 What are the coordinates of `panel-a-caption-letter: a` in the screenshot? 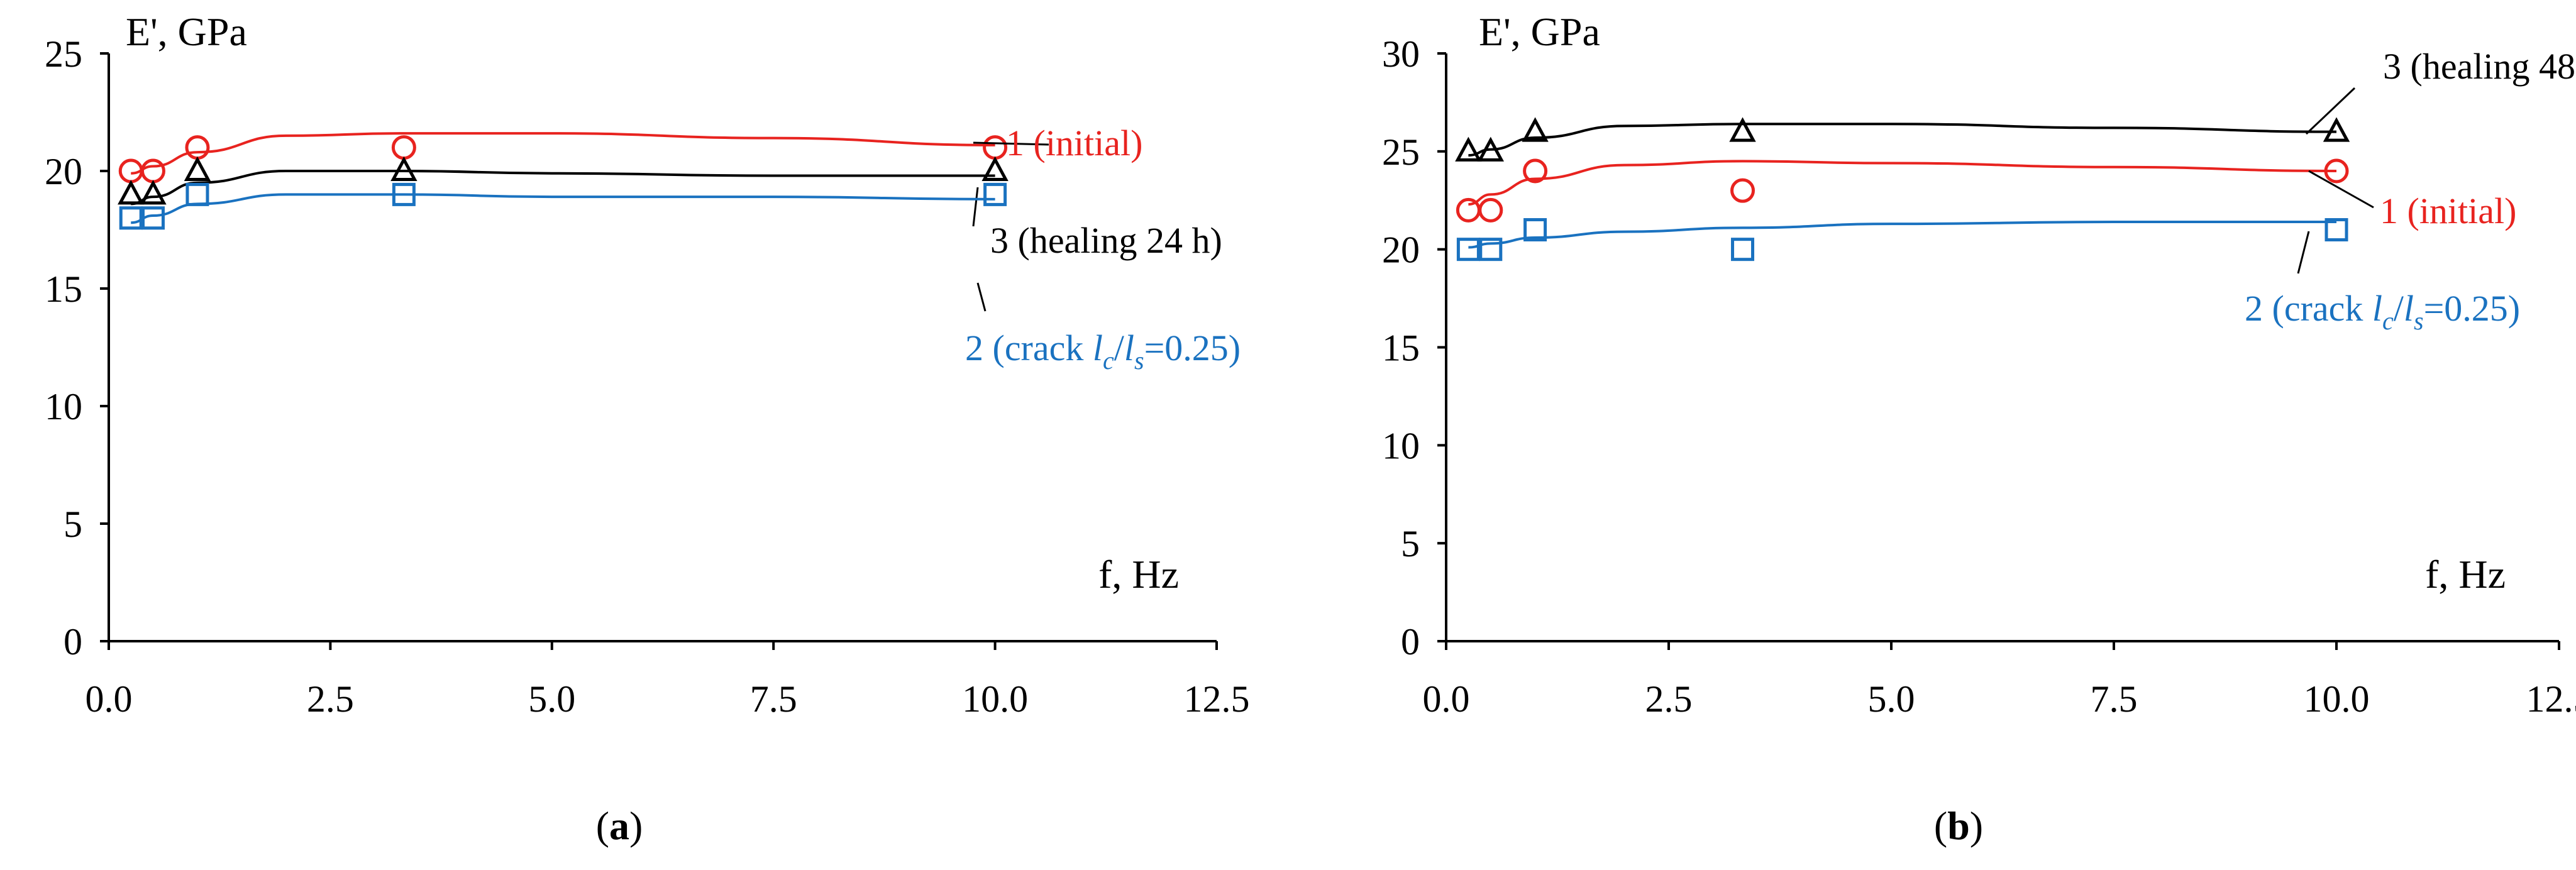 It's located at (619, 825).